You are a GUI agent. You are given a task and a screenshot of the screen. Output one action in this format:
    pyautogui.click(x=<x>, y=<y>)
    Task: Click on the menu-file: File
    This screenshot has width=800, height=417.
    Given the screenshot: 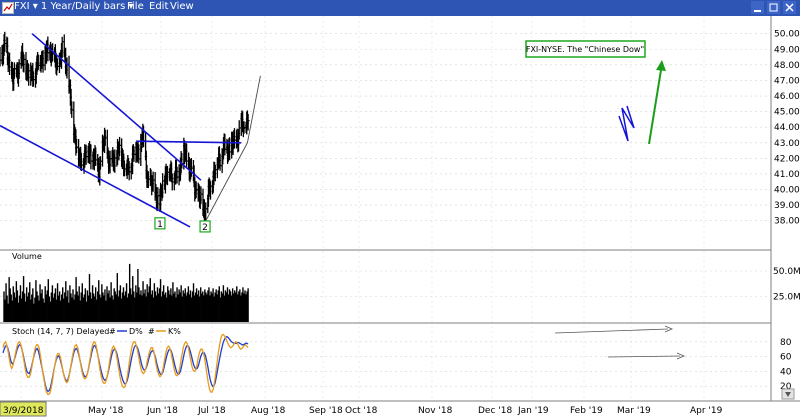 What is the action you would take?
    pyautogui.click(x=135, y=6)
    